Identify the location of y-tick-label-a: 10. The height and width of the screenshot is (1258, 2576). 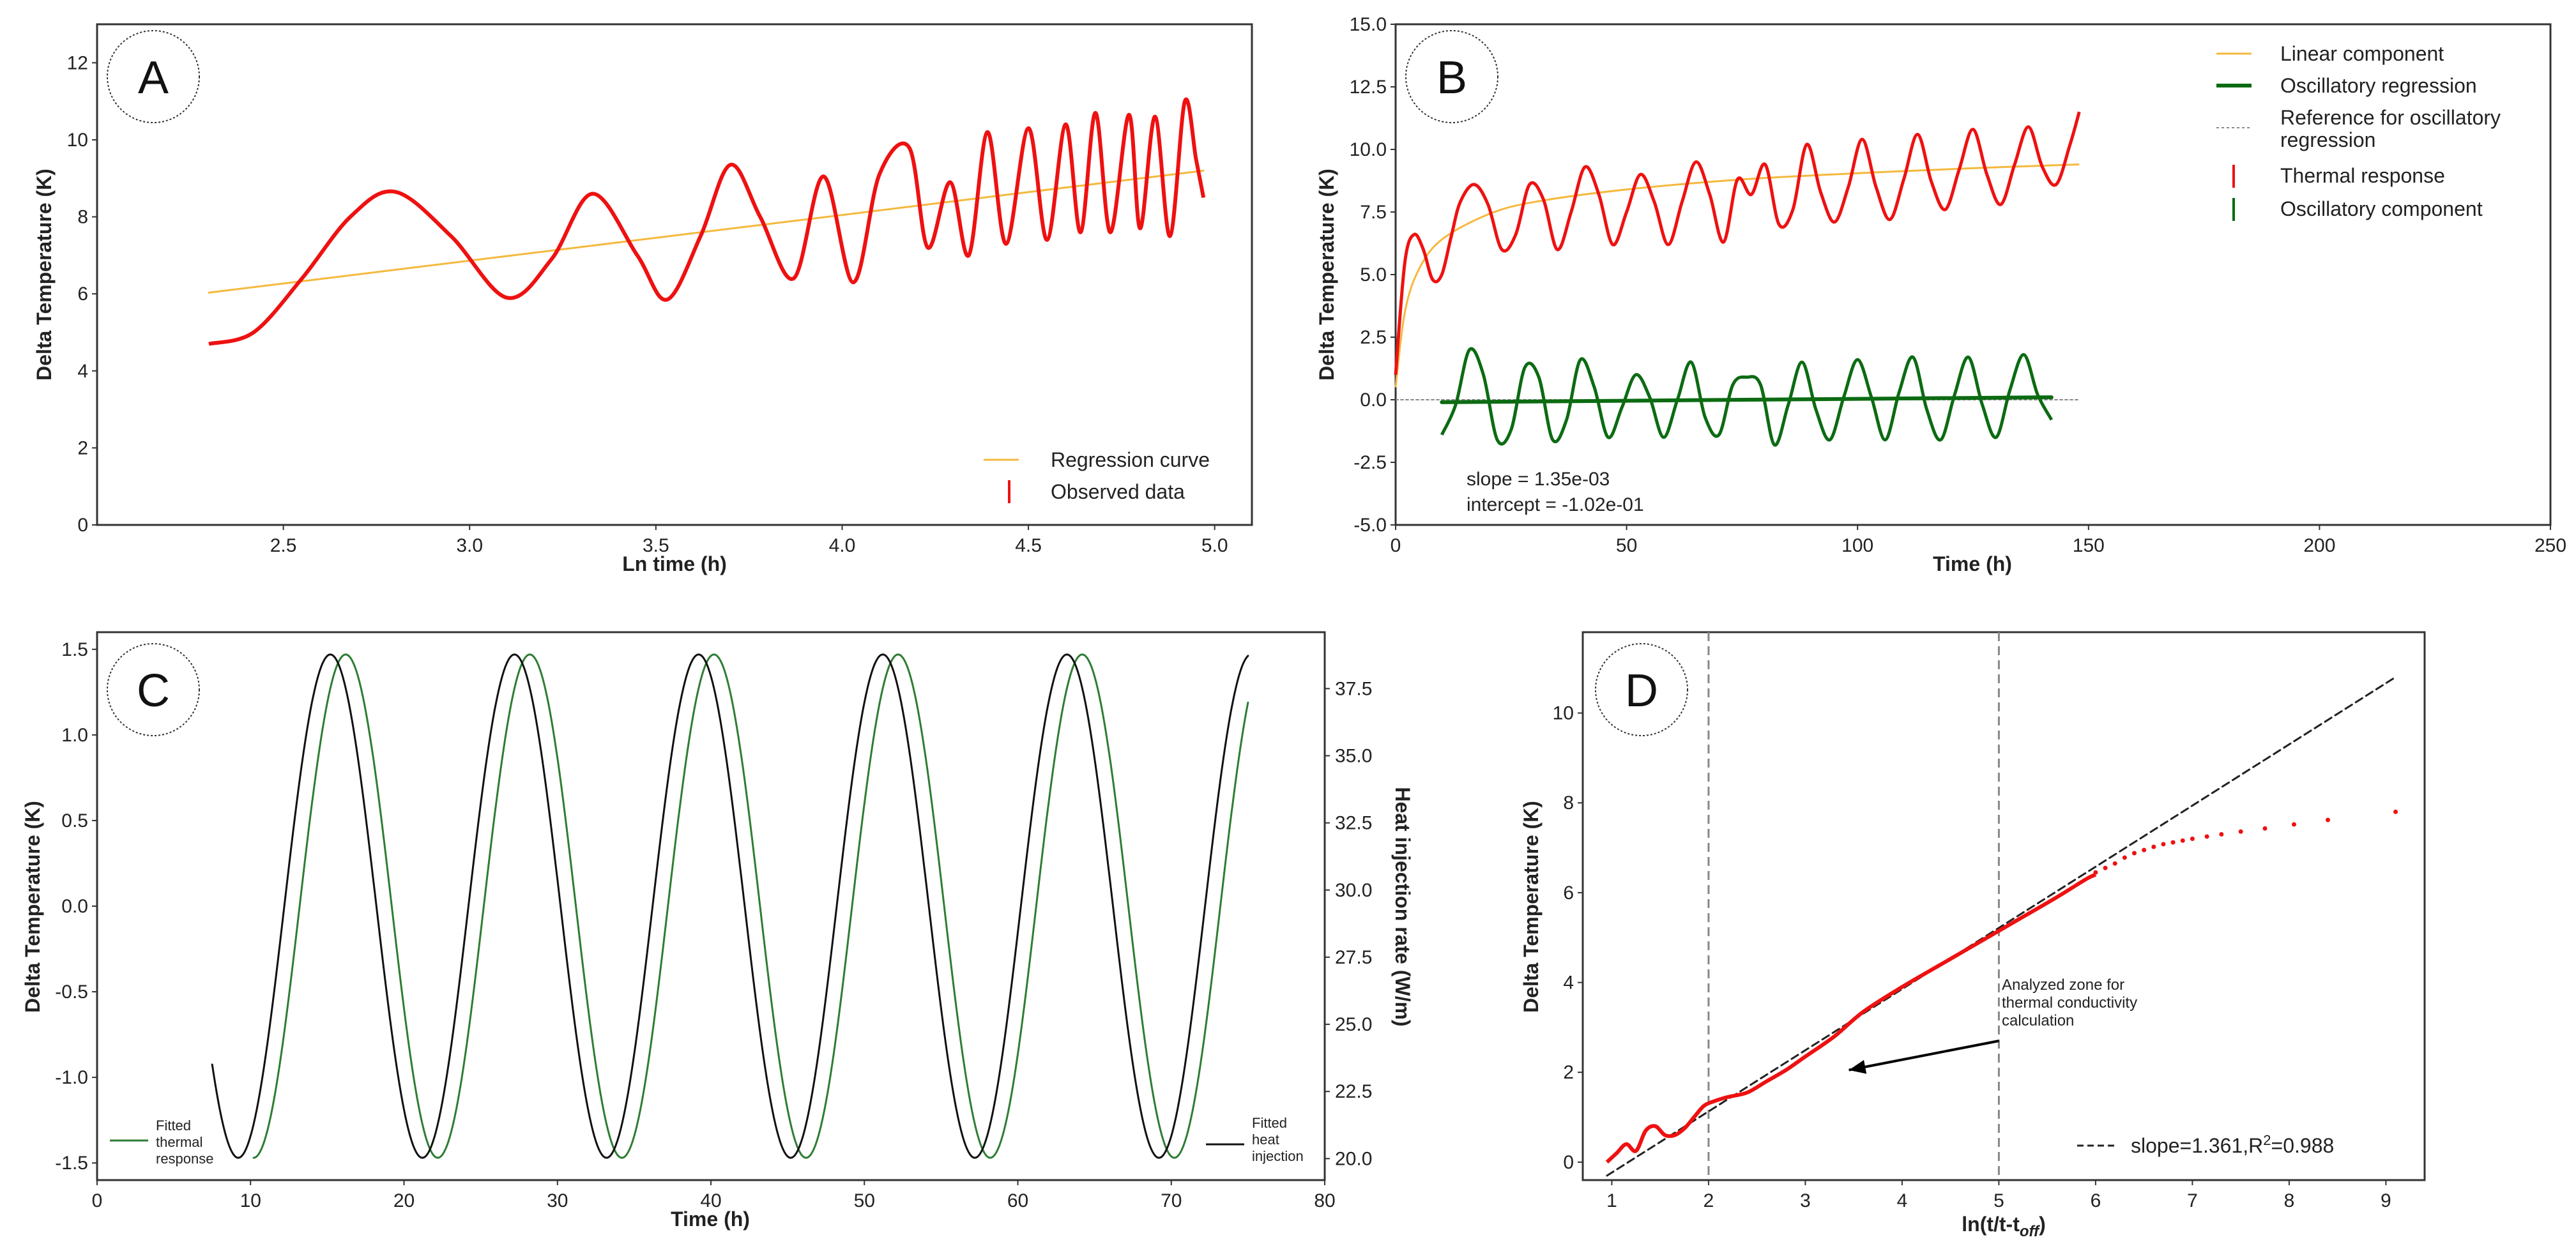
(77, 140).